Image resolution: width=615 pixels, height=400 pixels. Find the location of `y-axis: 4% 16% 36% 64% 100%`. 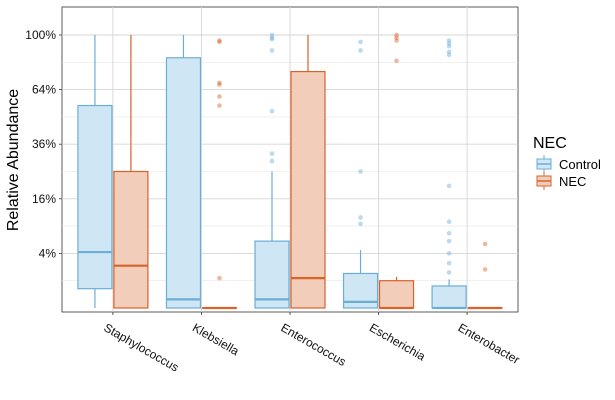

y-axis: 4% 16% 36% 64% 100% is located at coordinates (43, 144).